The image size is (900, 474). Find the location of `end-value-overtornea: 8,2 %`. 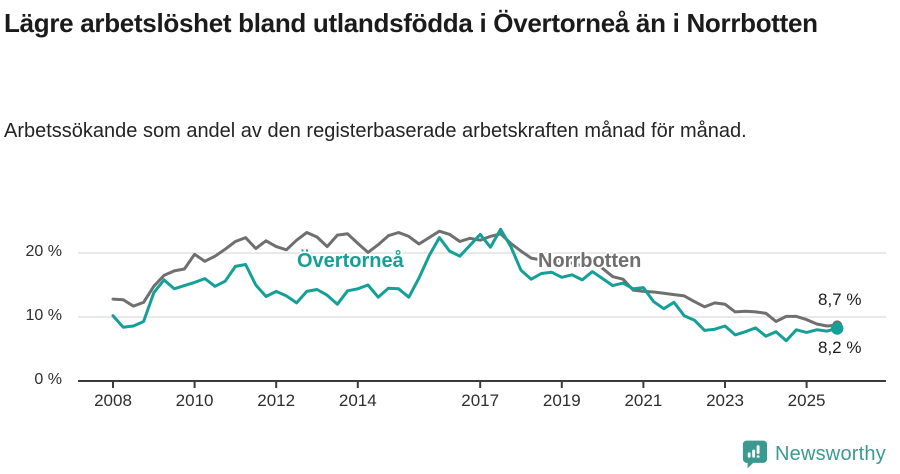

end-value-overtornea: 8,2 % is located at coordinates (840, 347).